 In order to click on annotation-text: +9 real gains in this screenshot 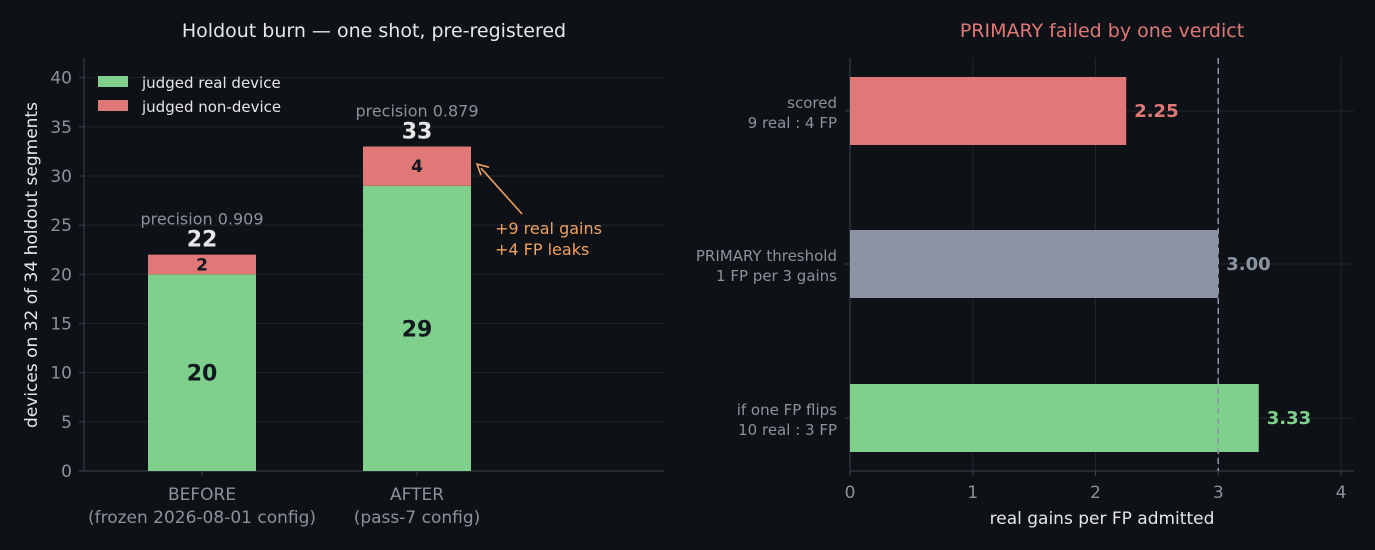, I will do `click(548, 228)`.